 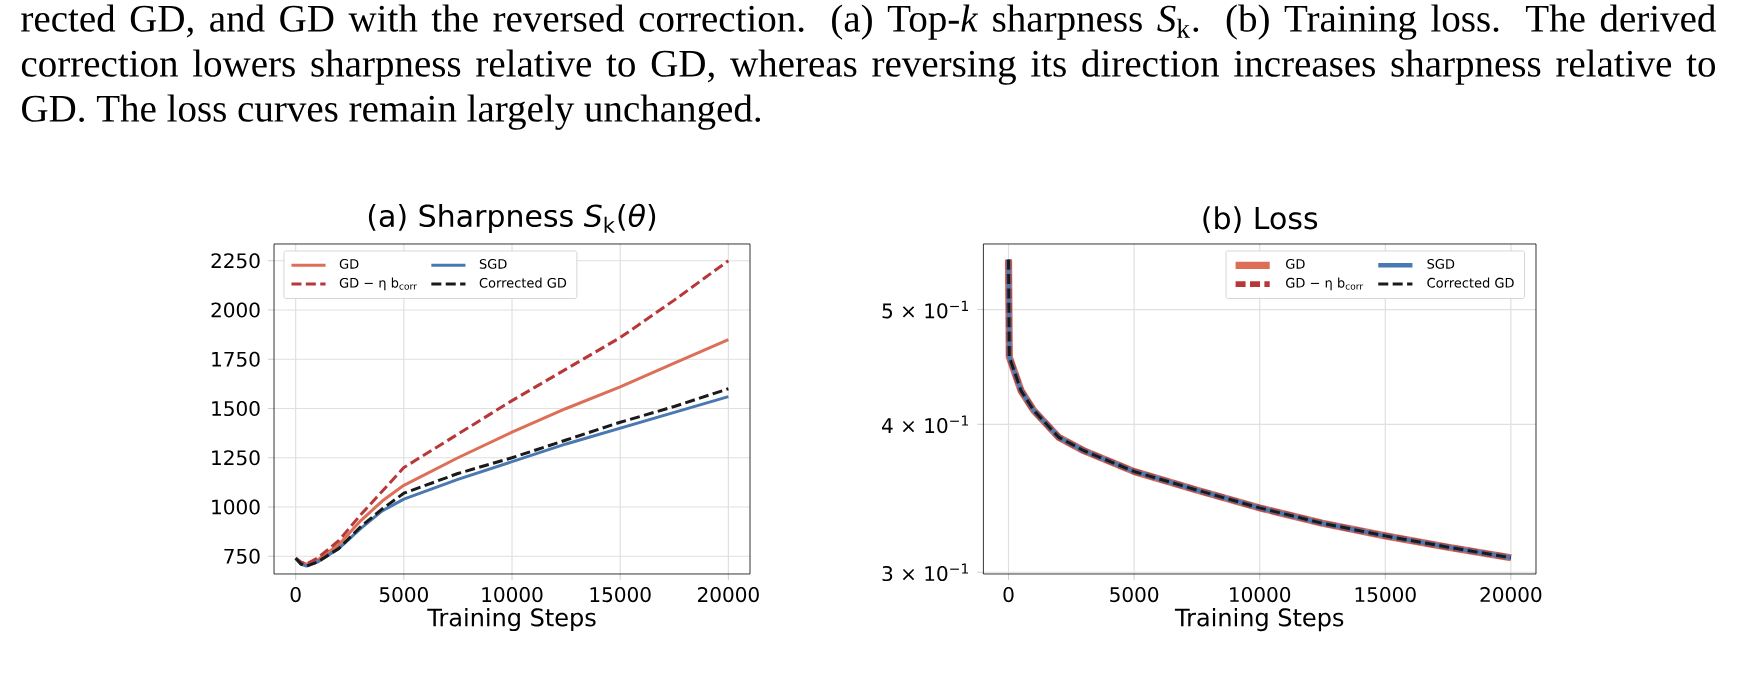 What do you see at coordinates (1260, 219) in the screenshot?
I see `chart-title: (b) Loss` at bounding box center [1260, 219].